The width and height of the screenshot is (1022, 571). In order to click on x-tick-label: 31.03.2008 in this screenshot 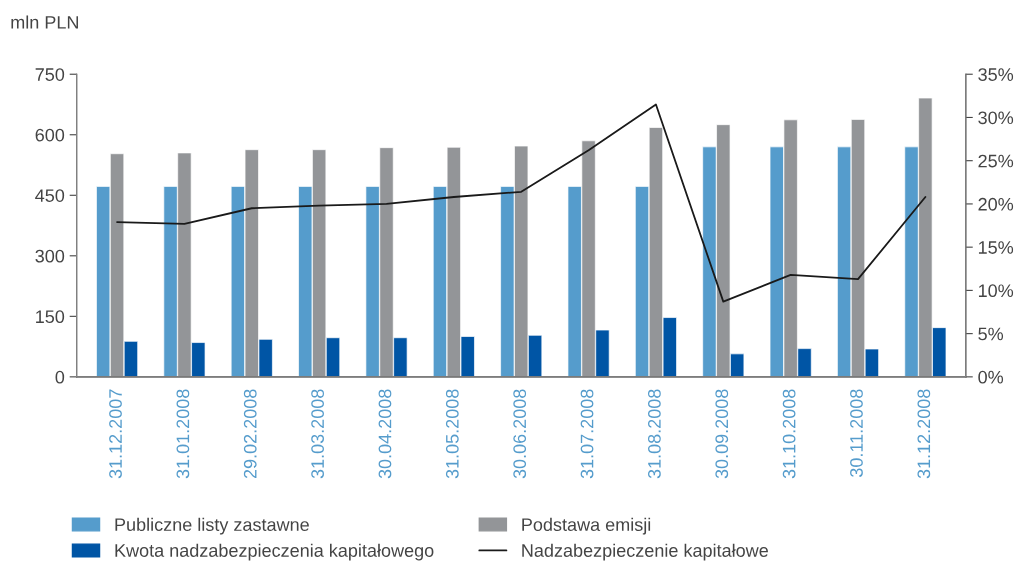, I will do `click(317, 434)`.